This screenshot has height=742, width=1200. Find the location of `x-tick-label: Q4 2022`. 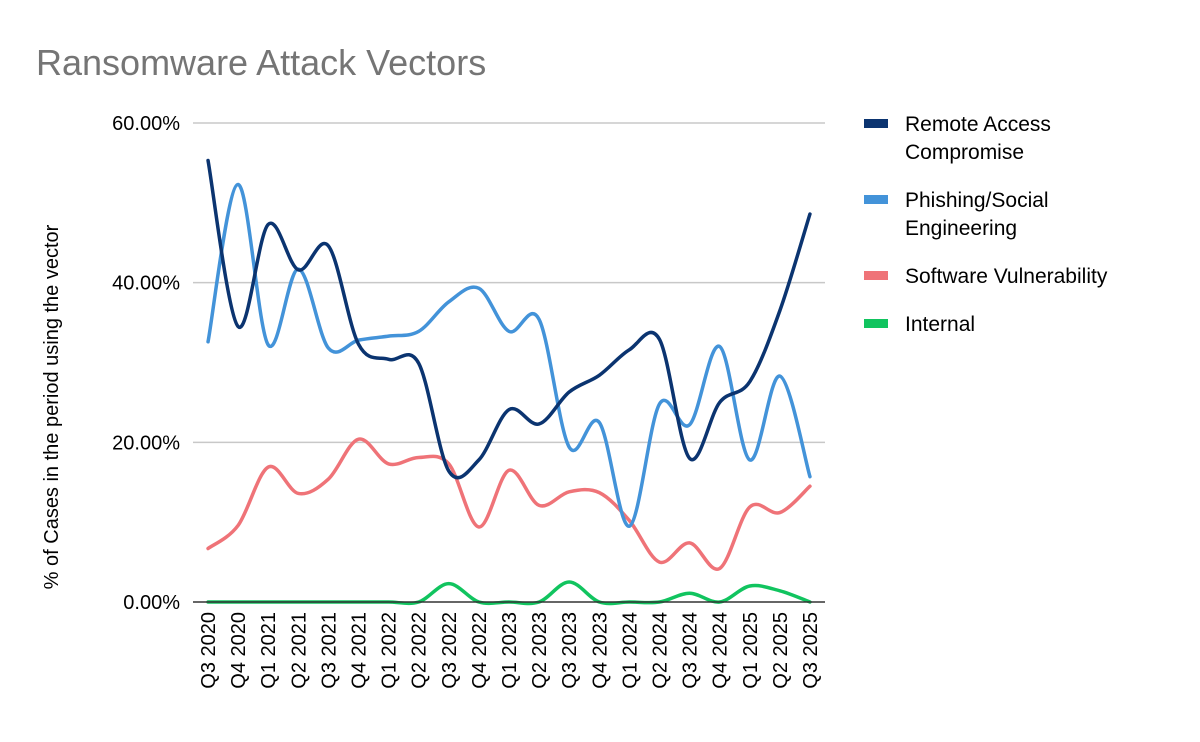

x-tick-label: Q4 2022 is located at coordinates (480, 650).